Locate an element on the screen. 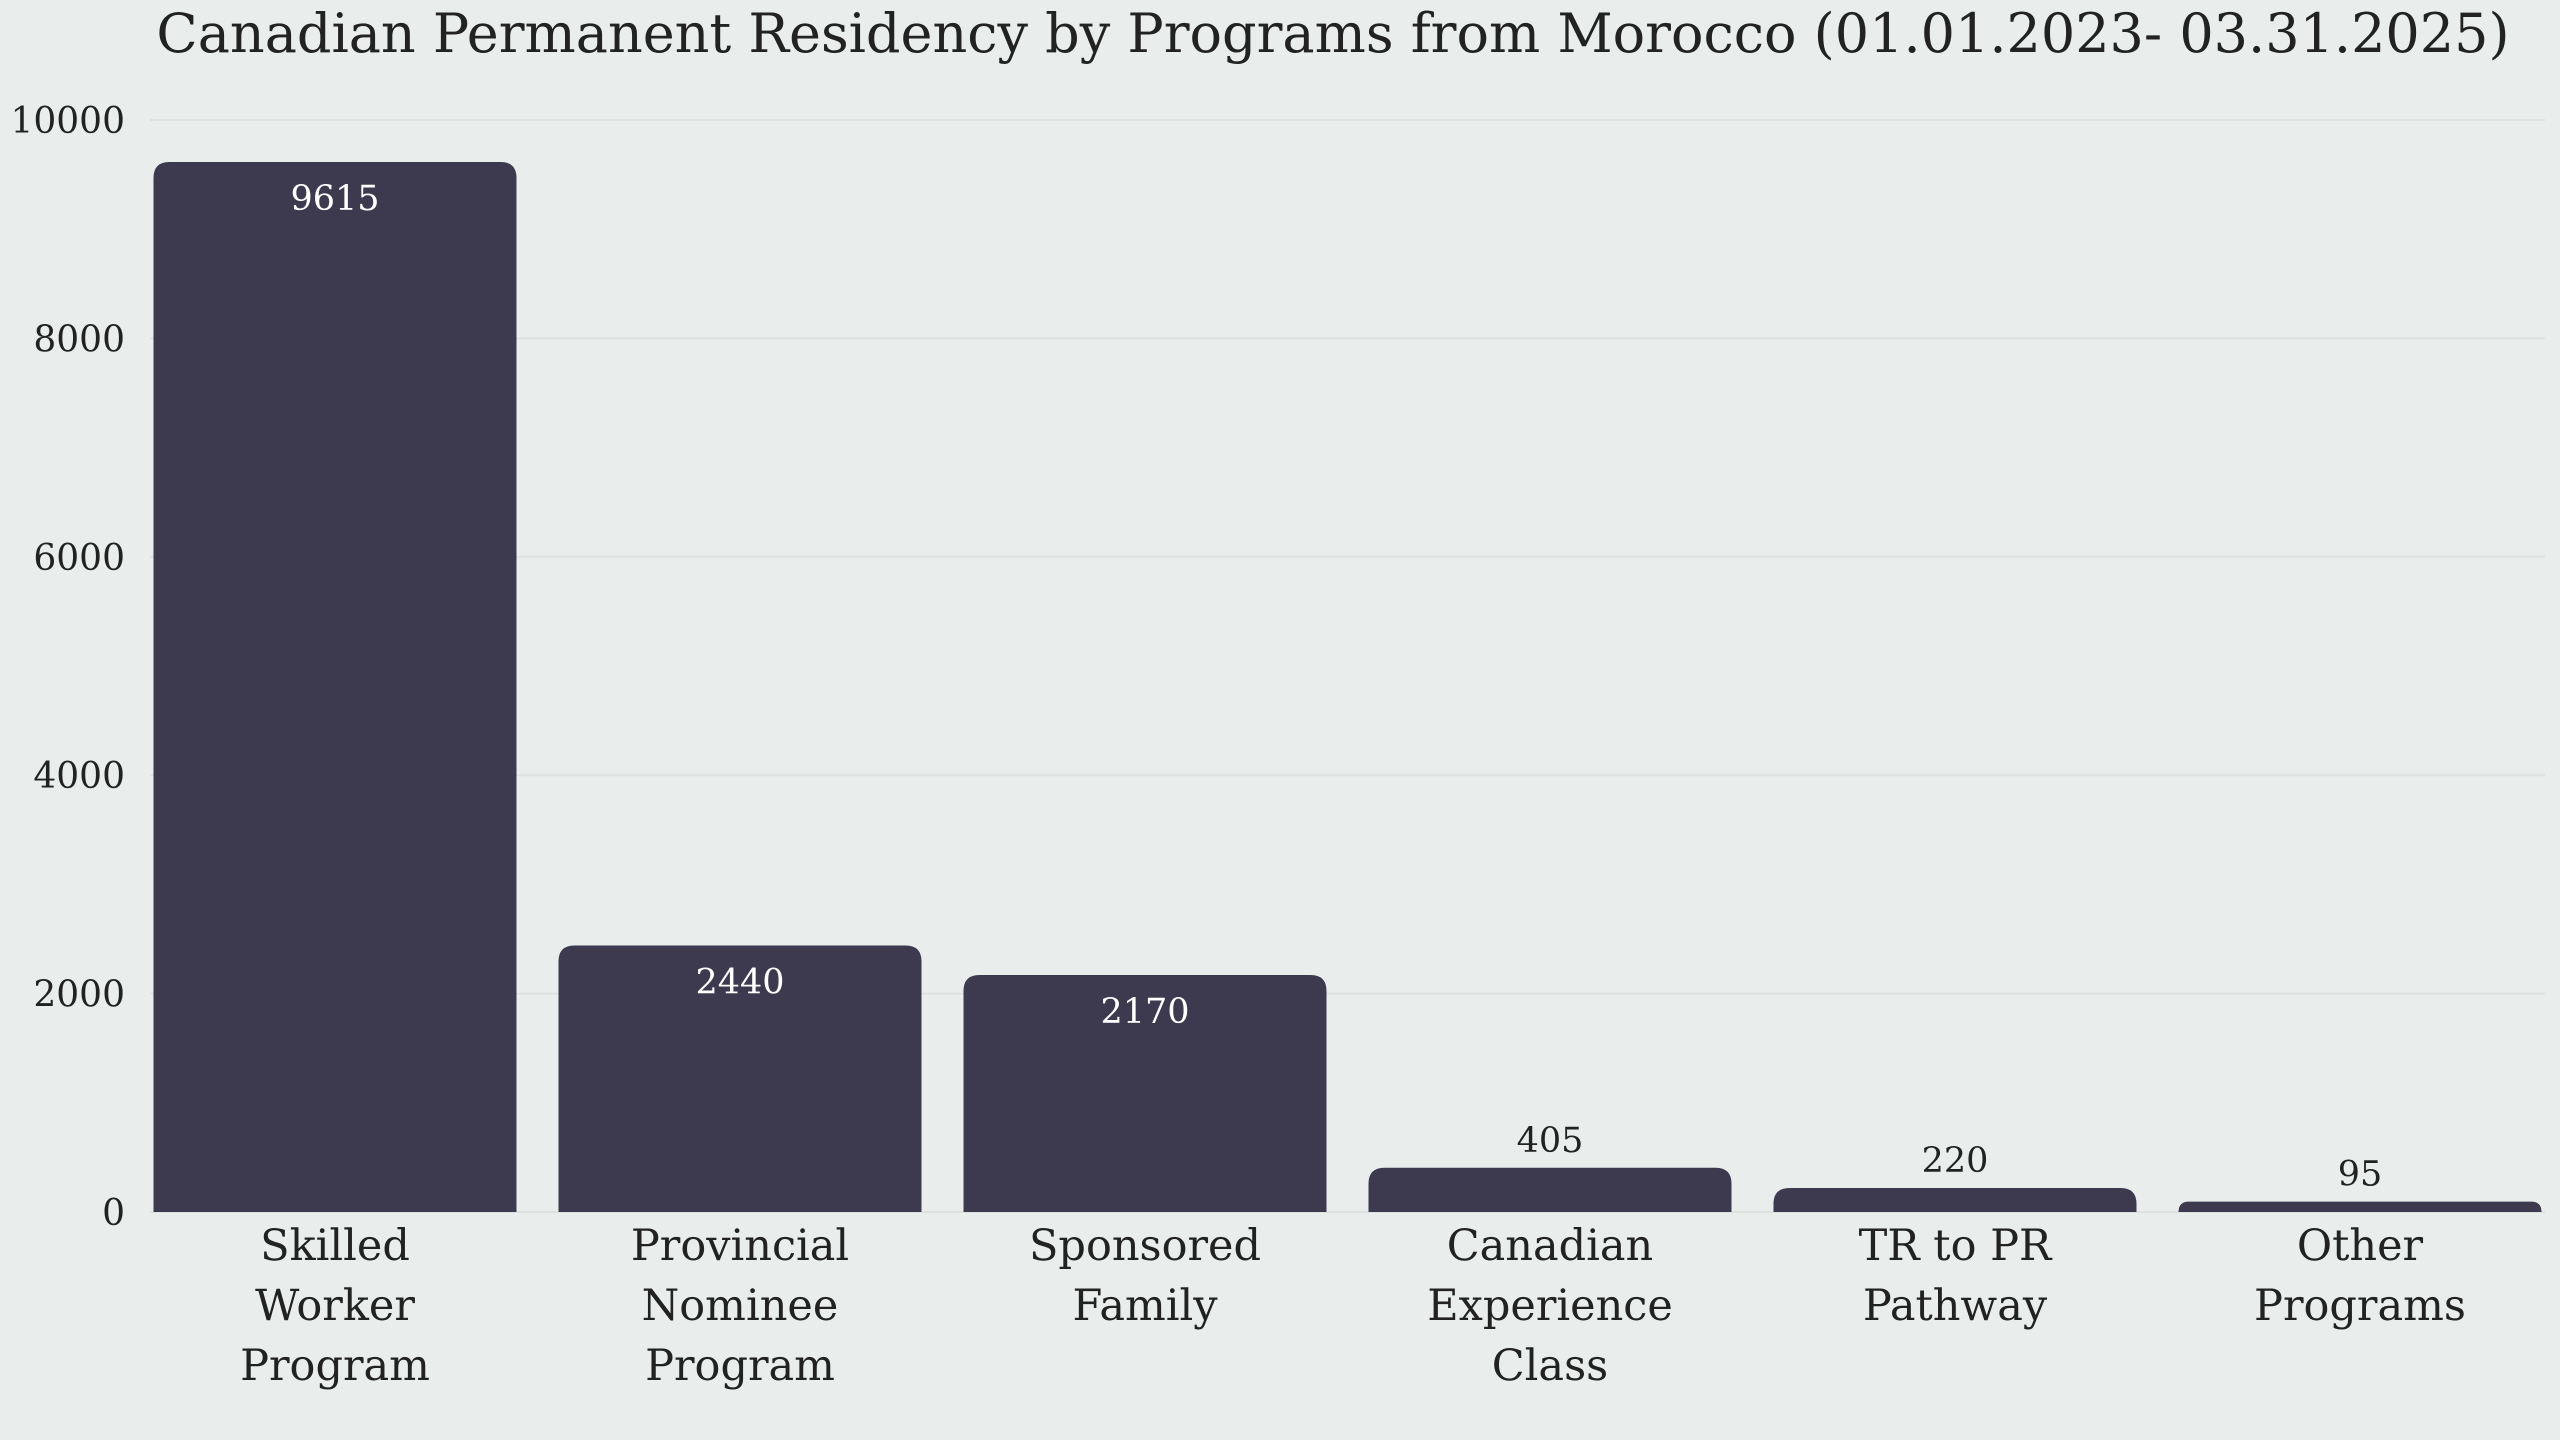 The image size is (2560, 1440). x-tick-label-line: Experience is located at coordinates (1550, 1306).